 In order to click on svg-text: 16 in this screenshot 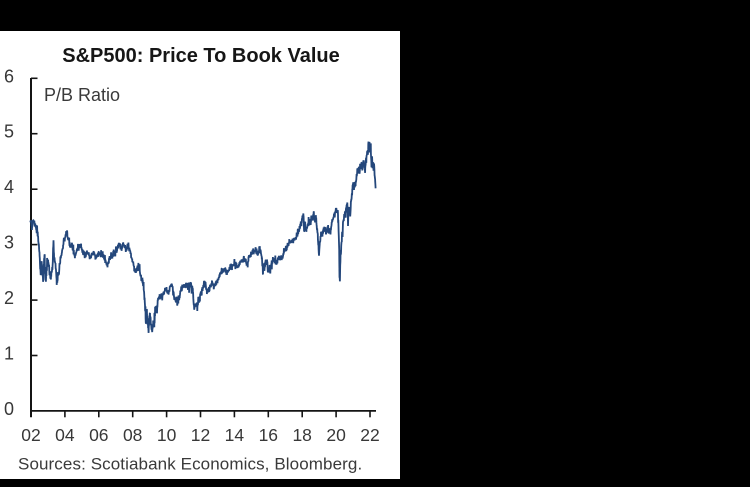, I will do `click(268, 435)`.